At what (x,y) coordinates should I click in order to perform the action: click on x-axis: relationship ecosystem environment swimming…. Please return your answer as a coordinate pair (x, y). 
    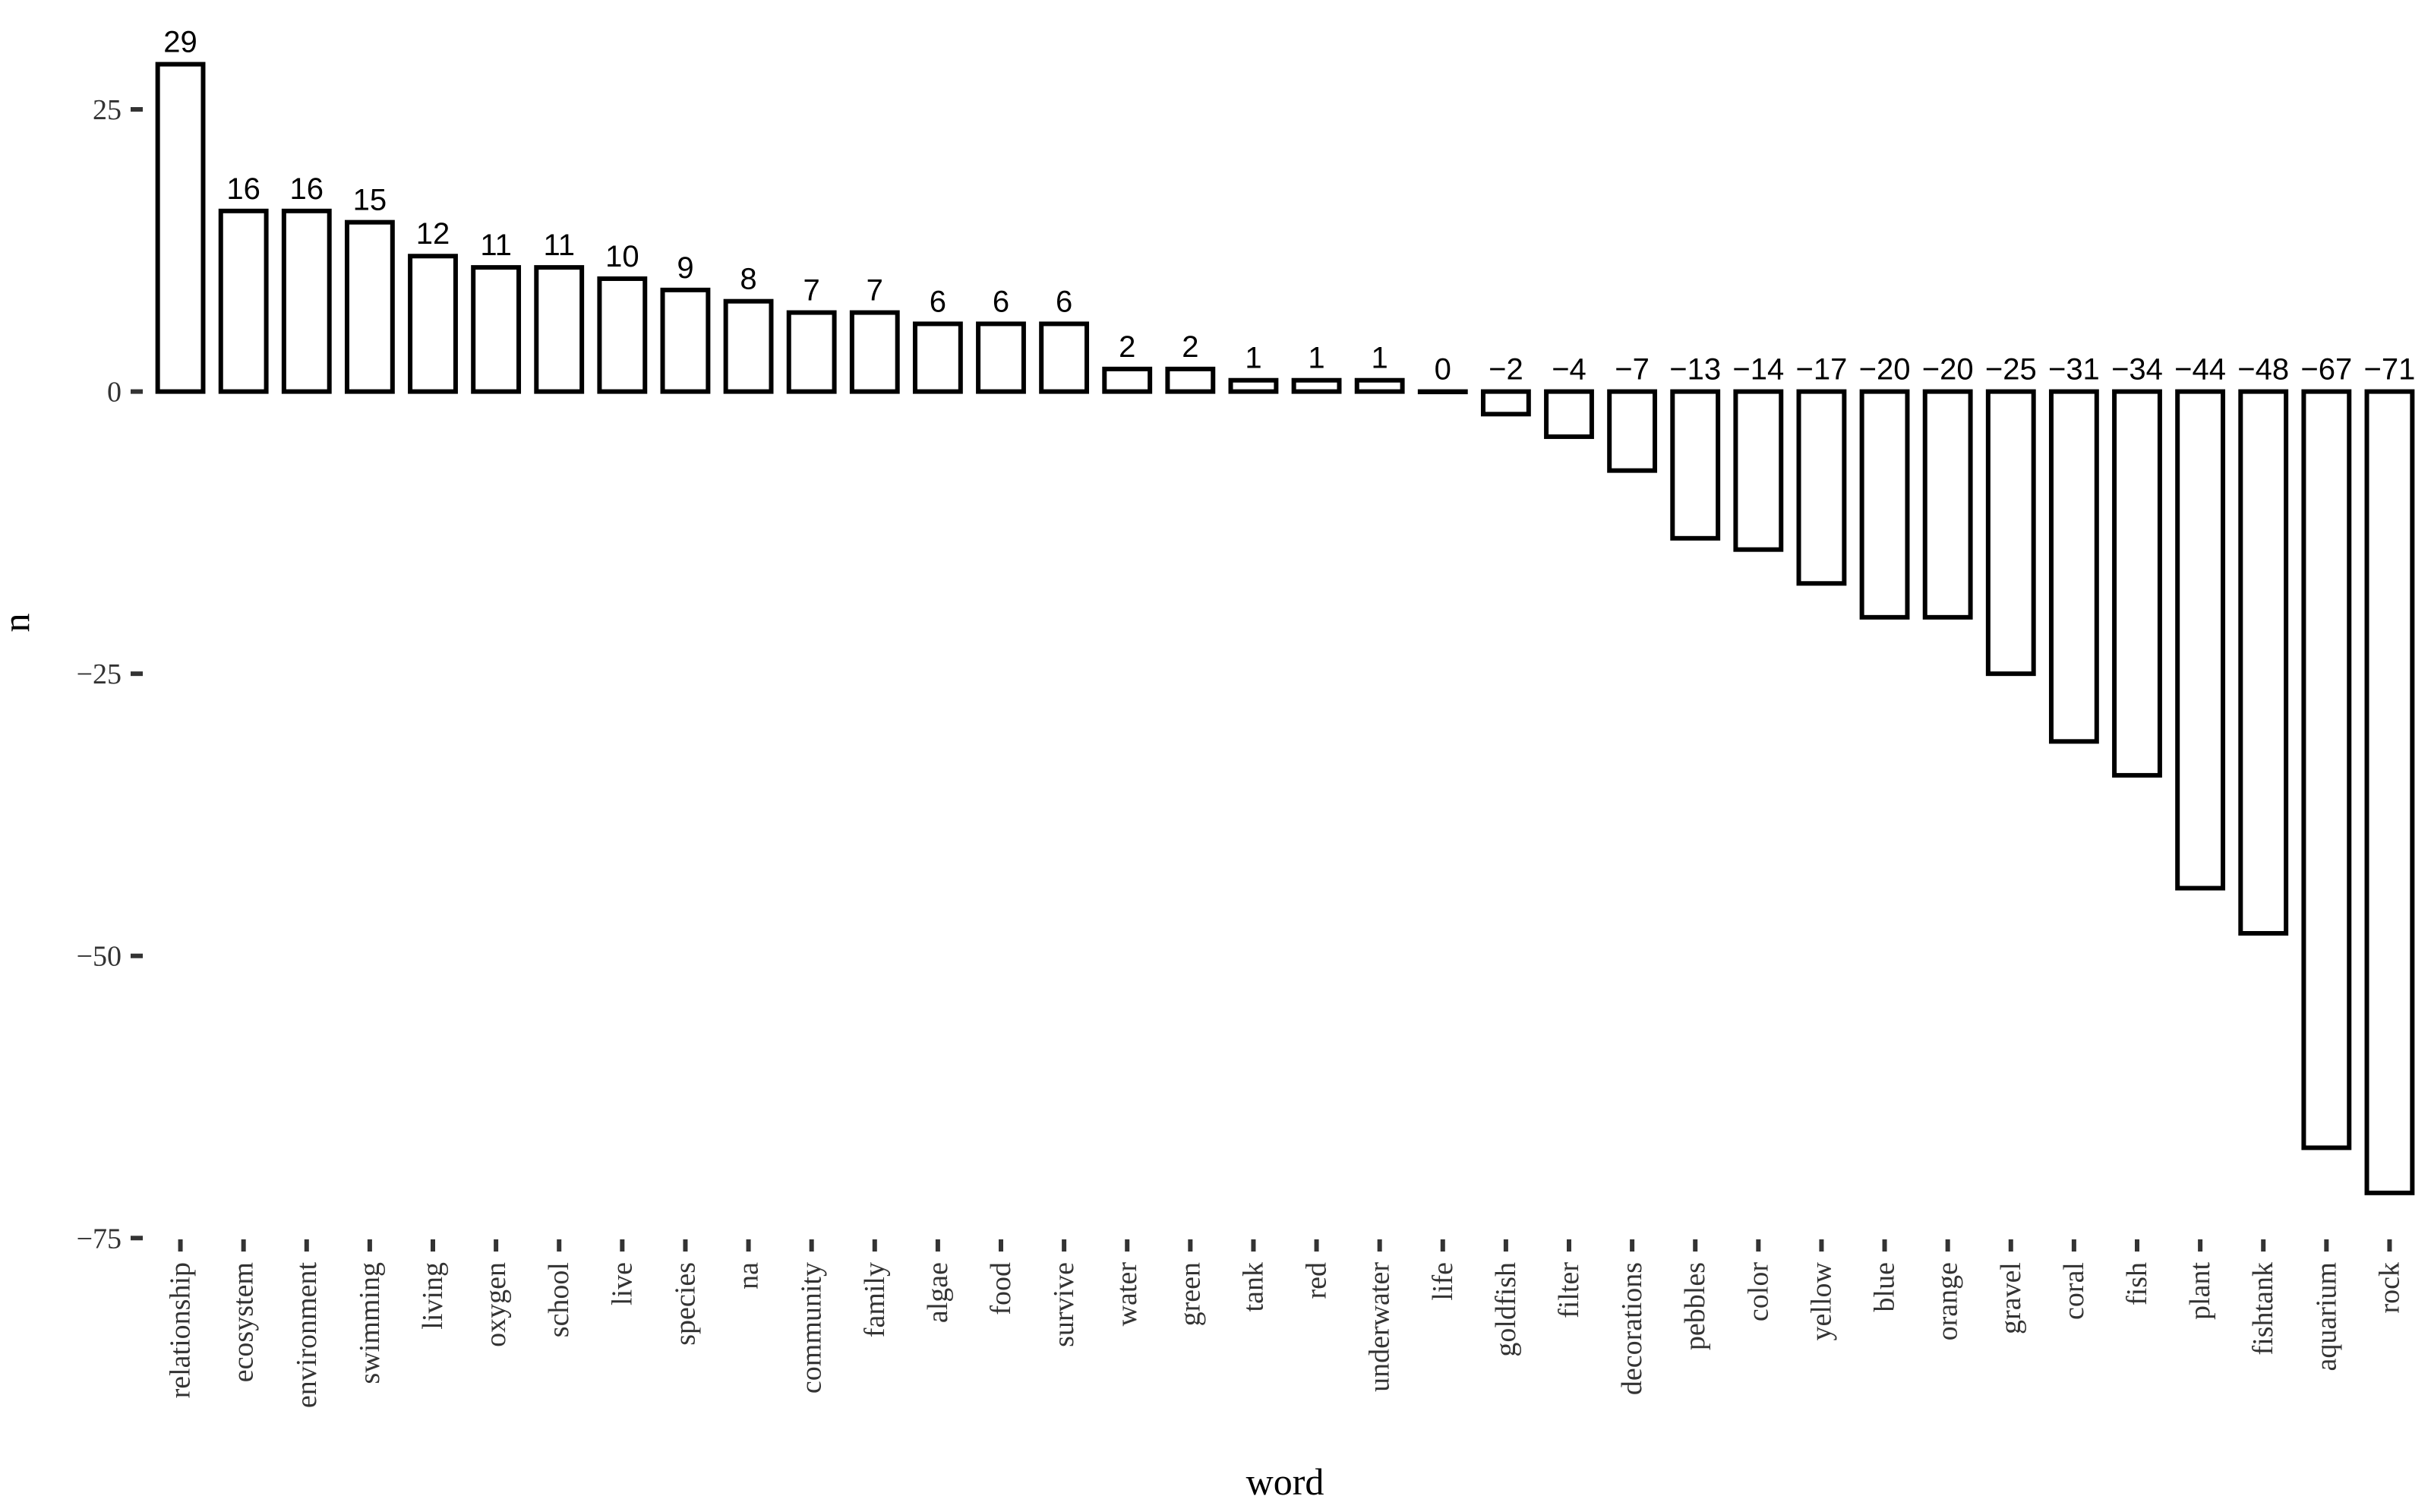
    Looking at the image, I should click on (1285, 1324).